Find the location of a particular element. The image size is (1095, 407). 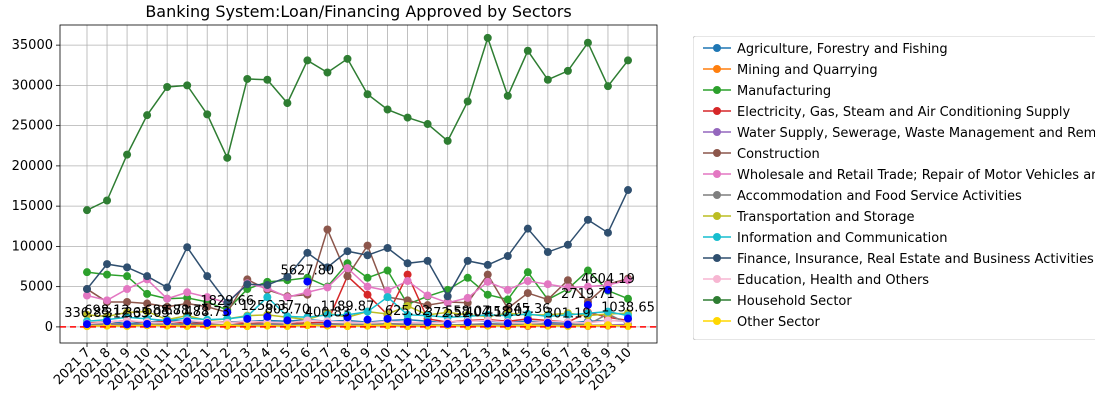

legend-label: Information and Communication is located at coordinates (842, 238).